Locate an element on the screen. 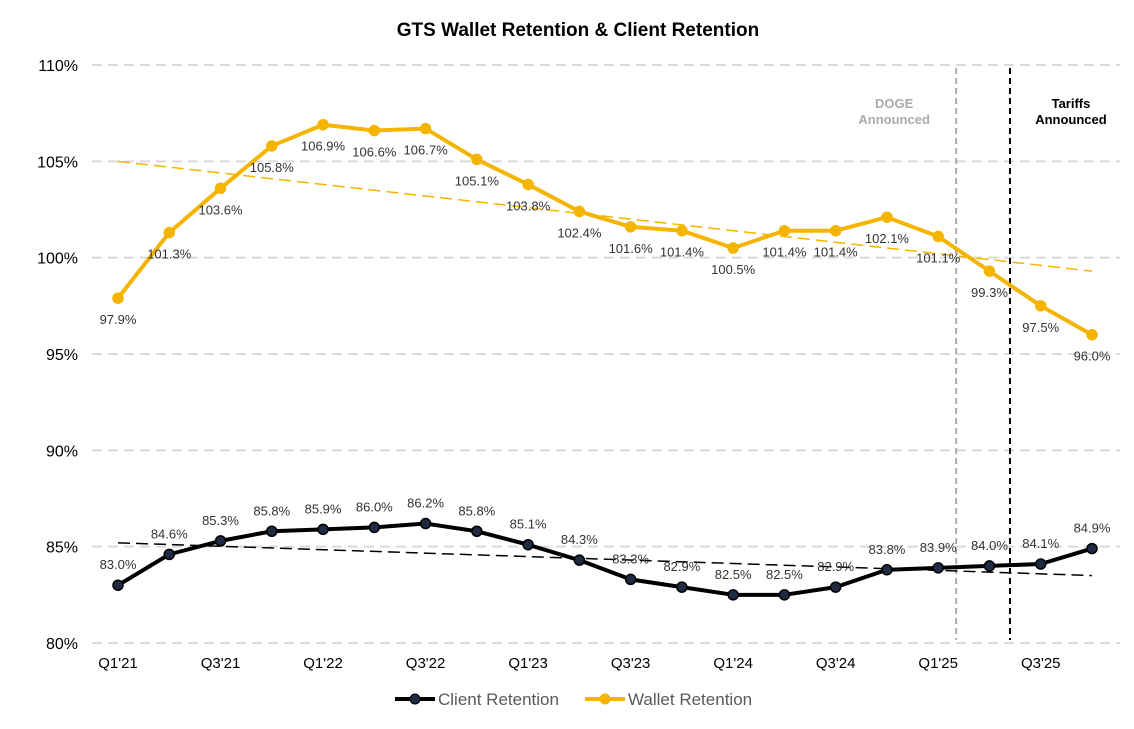 The image size is (1134, 729). annotation-label: DOGE is located at coordinates (894, 103).